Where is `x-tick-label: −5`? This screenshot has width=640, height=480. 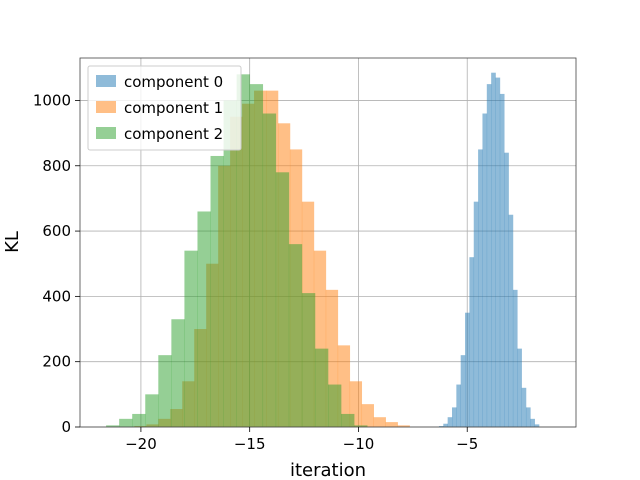 x-tick-label: −5 is located at coordinates (467, 444).